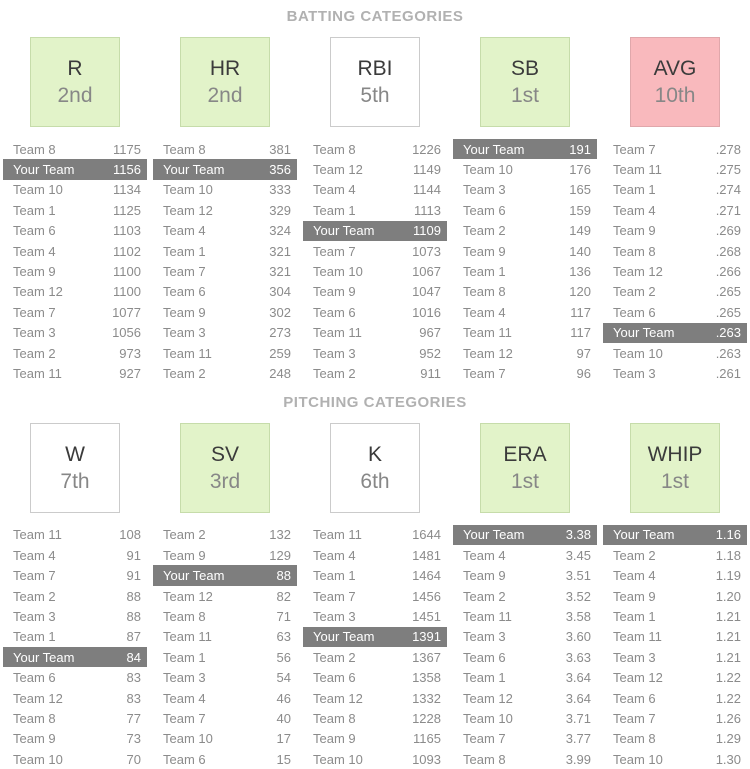 This screenshot has width=750, height=769. Describe the element at coordinates (426, 637) in the screenshot. I see `team-value: 1391` at that location.